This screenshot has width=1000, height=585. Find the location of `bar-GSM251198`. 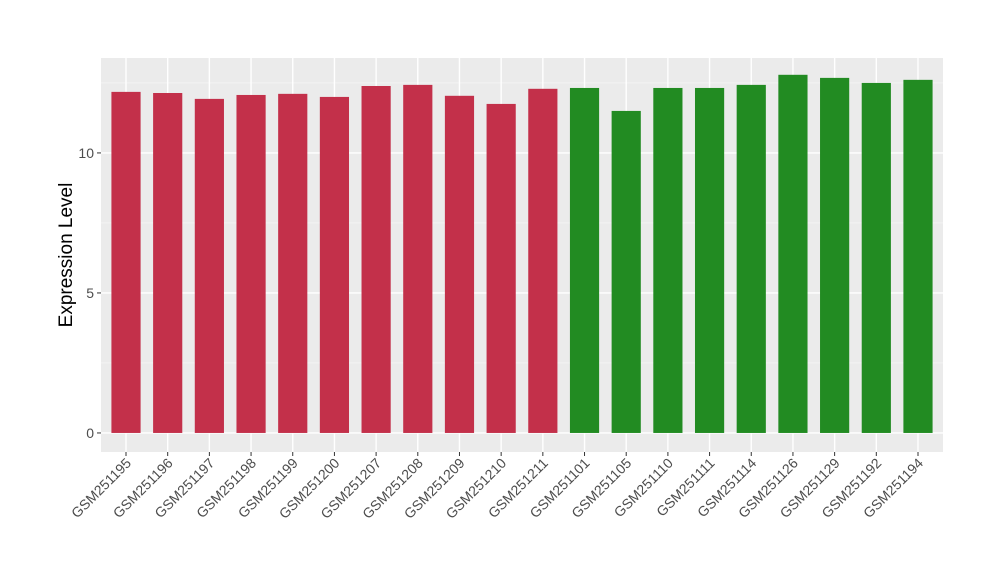

bar-GSM251198 is located at coordinates (251, 263).